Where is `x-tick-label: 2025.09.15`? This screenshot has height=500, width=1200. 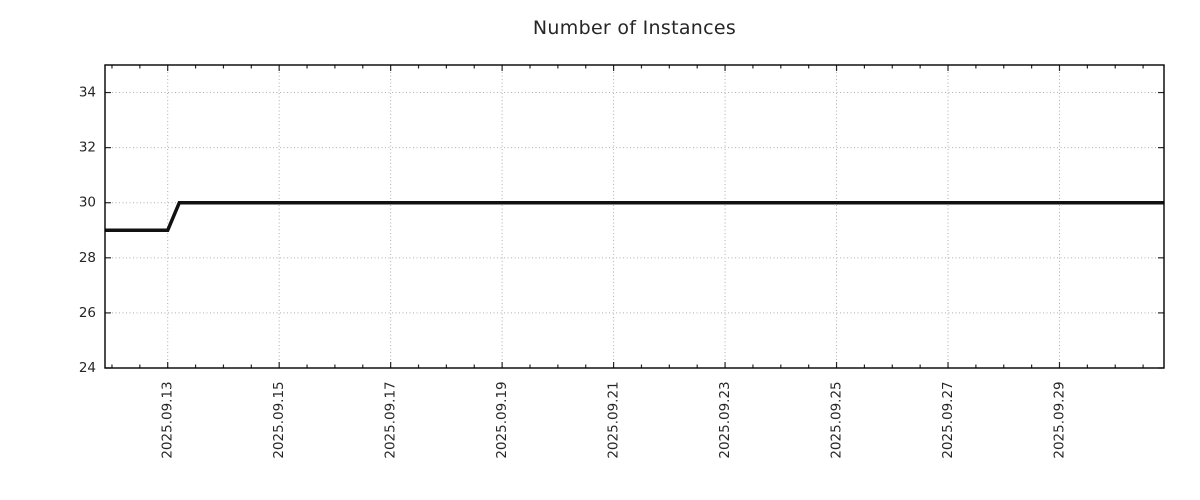 x-tick-label: 2025.09.15 is located at coordinates (279, 419).